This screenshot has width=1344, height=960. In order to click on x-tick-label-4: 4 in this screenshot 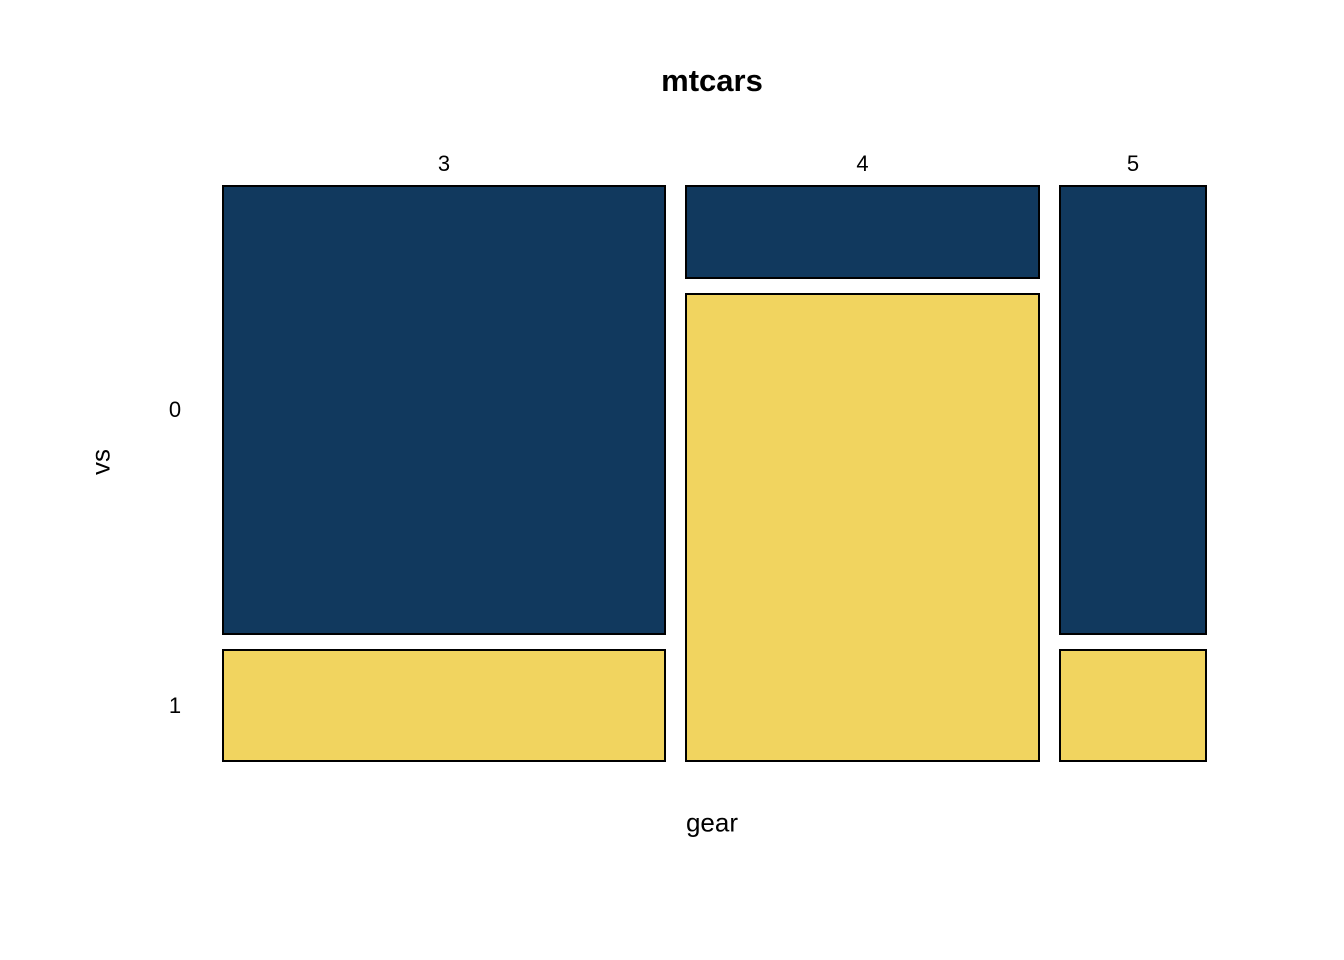, I will do `click(862, 163)`.